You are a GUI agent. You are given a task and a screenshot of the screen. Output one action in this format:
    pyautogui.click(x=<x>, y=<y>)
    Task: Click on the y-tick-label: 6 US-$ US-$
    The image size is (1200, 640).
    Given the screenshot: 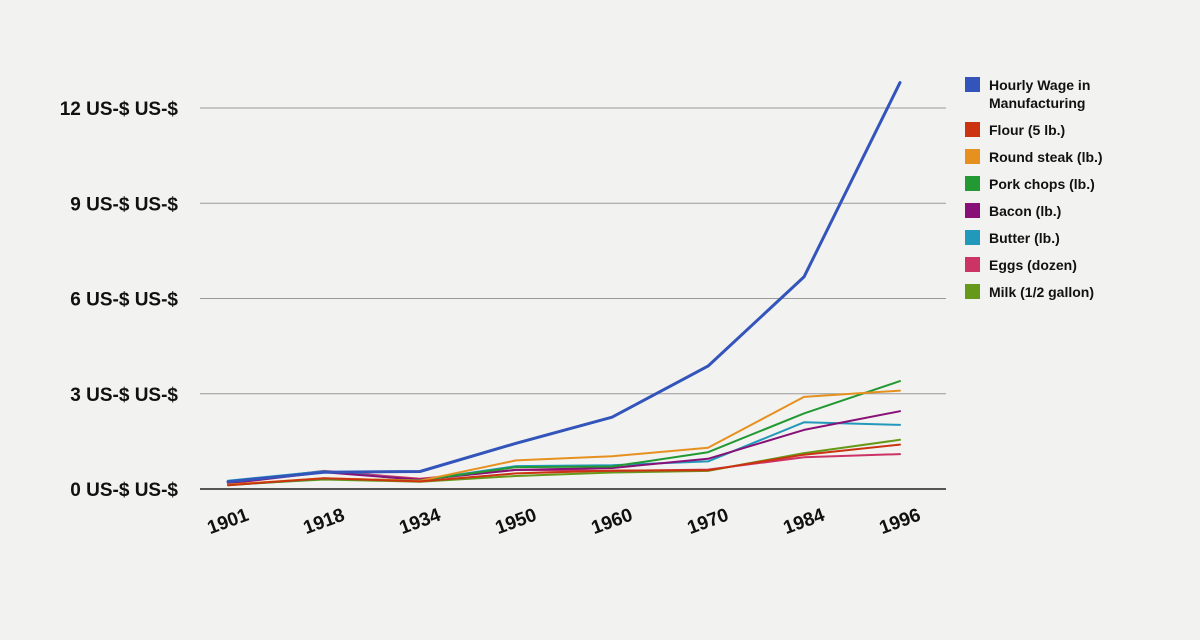 What is the action you would take?
    pyautogui.click(x=124, y=300)
    